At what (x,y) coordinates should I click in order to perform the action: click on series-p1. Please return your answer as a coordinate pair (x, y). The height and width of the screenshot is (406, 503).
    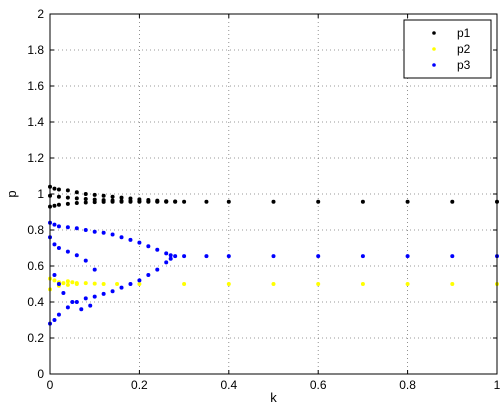
    Looking at the image, I should click on (273, 196).